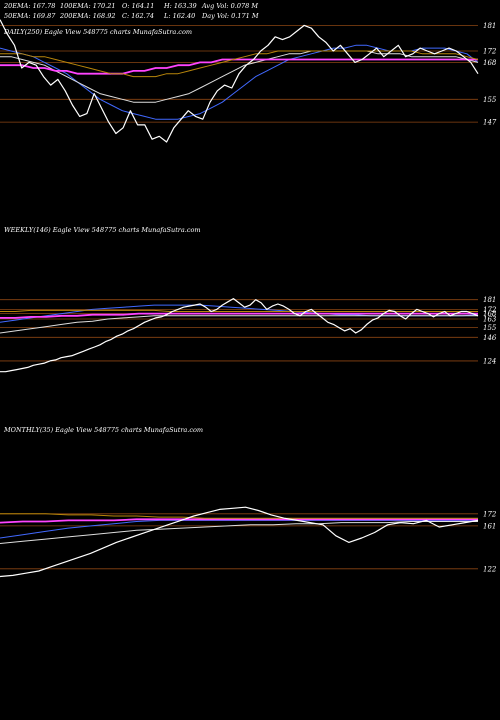  Describe the element at coordinates (489, 26) in the screenshot. I see `daily-tick-label: 181` at that location.